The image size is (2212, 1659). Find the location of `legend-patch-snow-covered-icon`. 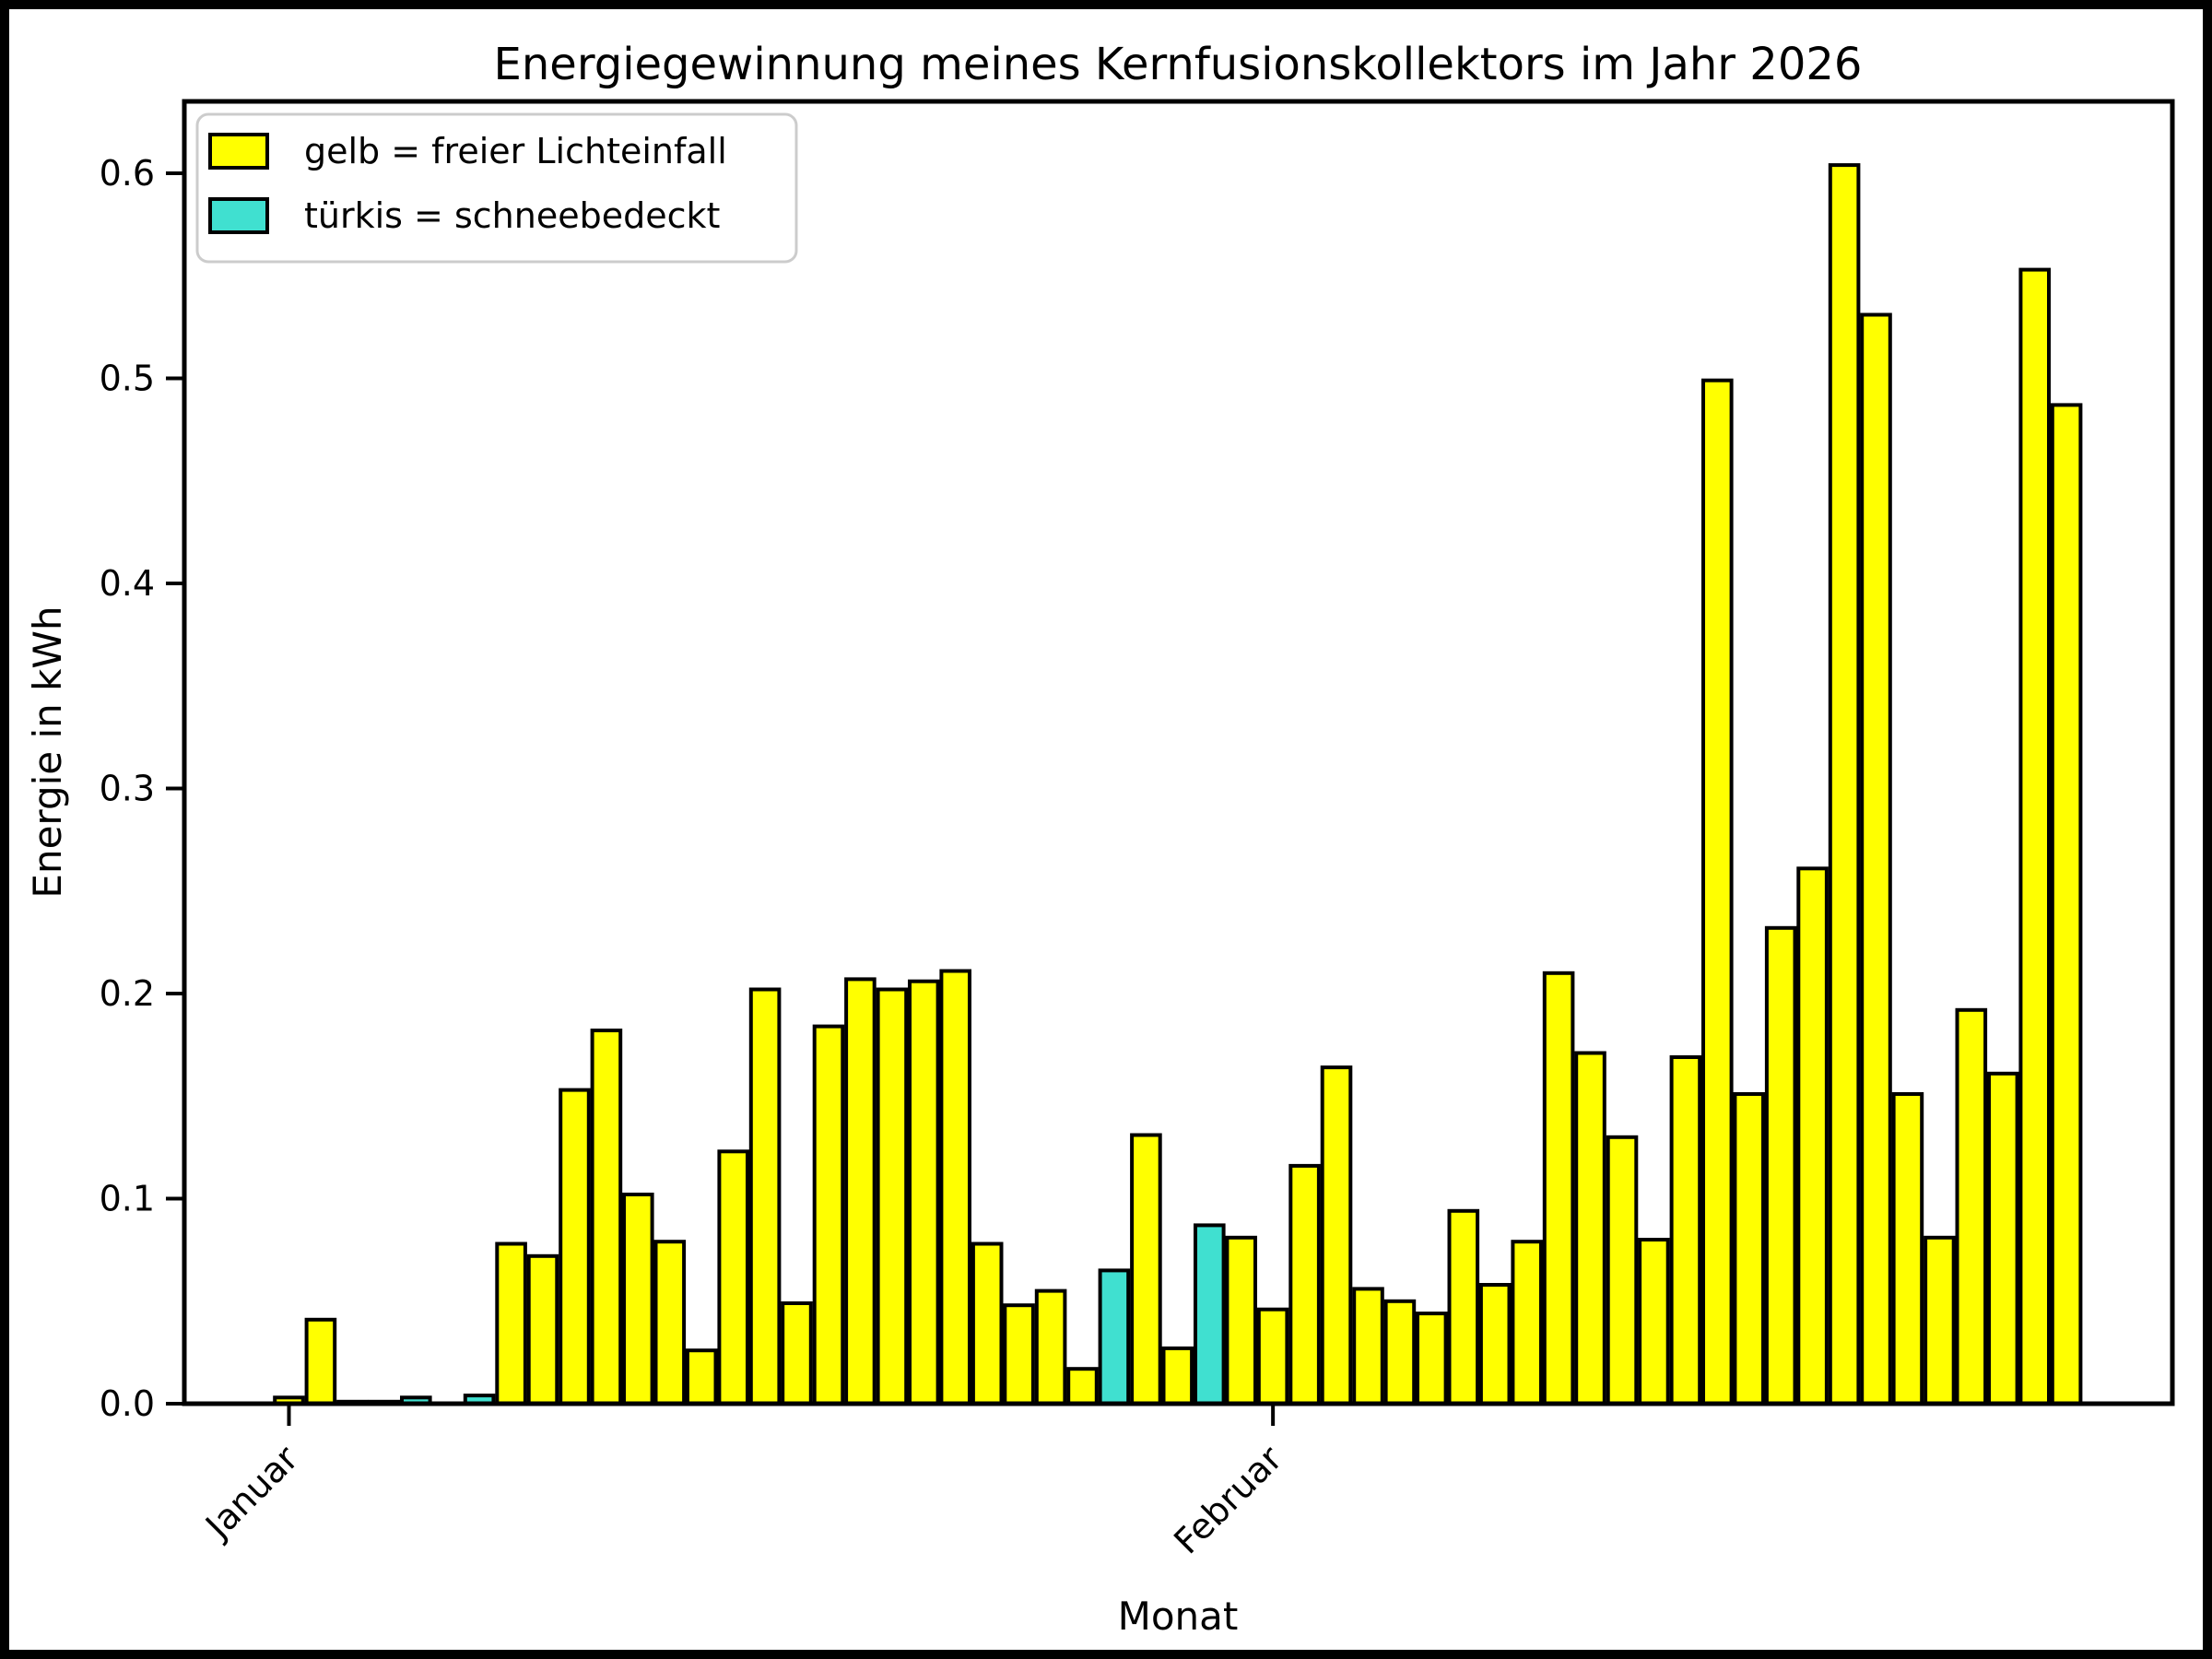

legend-patch-snow-covered-icon is located at coordinates (238, 215).